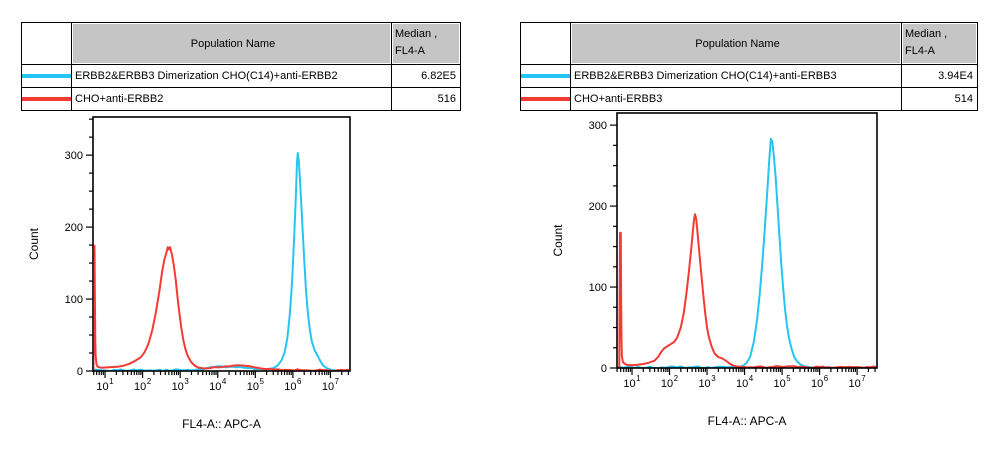 This screenshot has width=988, height=456. I want to click on legend-row-control: CHO+anti-ERBB2 516, so click(241, 98).